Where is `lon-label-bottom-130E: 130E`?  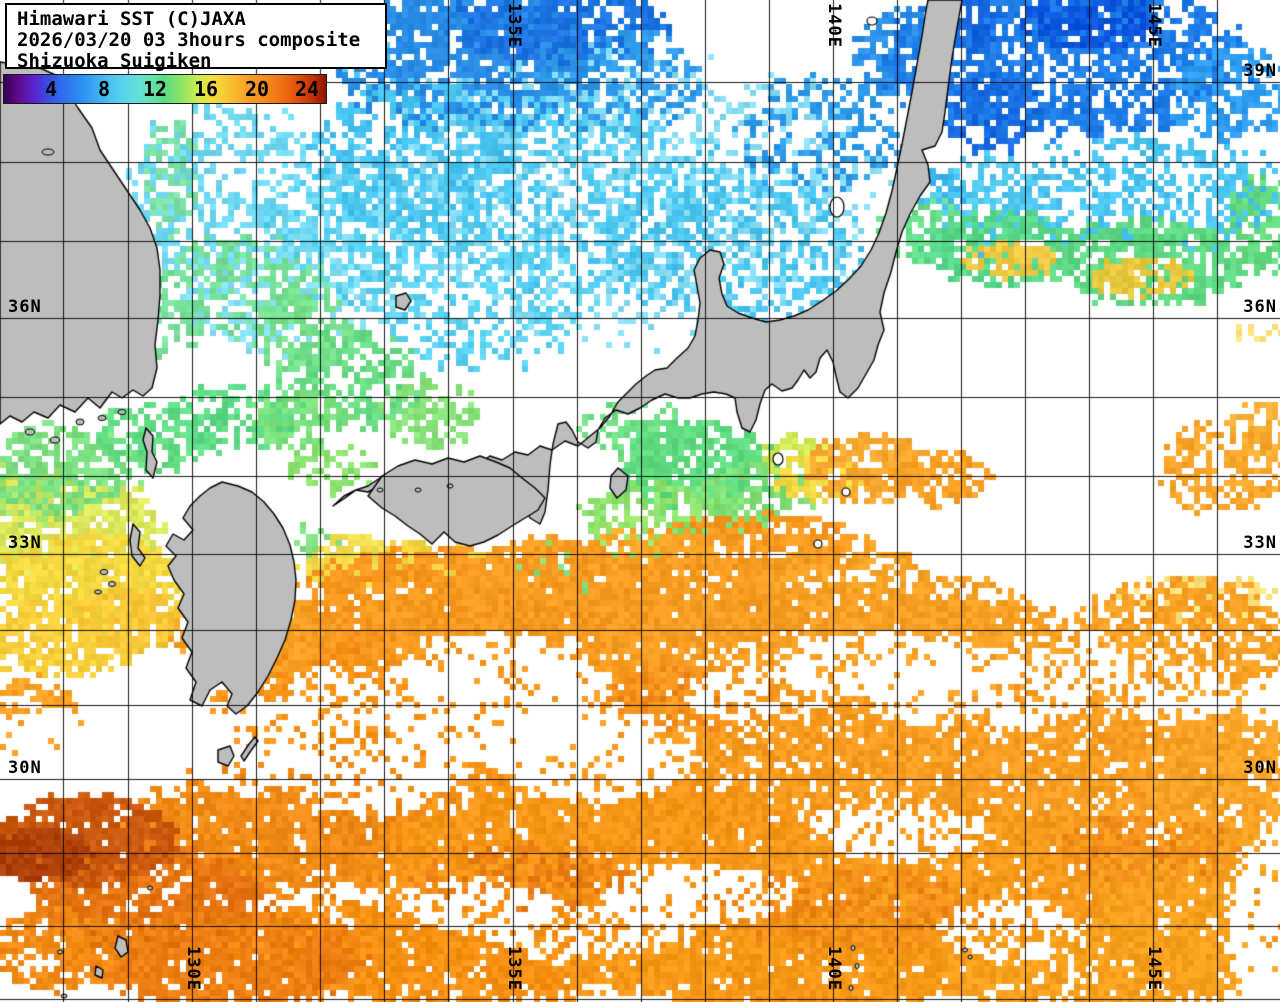 lon-label-bottom-130E: 130E is located at coordinates (193, 968).